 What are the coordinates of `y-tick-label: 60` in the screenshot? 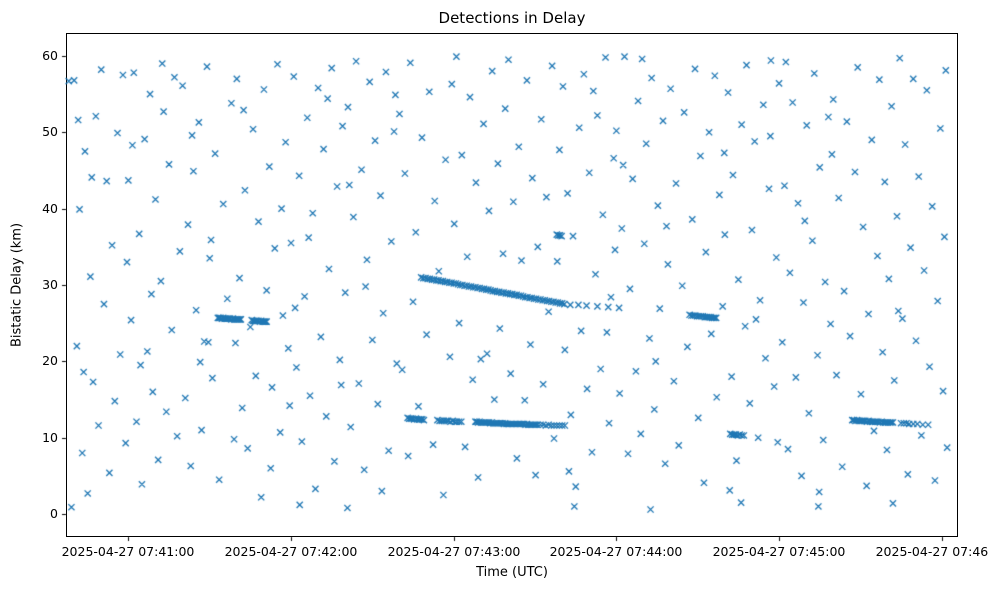 It's located at (50, 55).